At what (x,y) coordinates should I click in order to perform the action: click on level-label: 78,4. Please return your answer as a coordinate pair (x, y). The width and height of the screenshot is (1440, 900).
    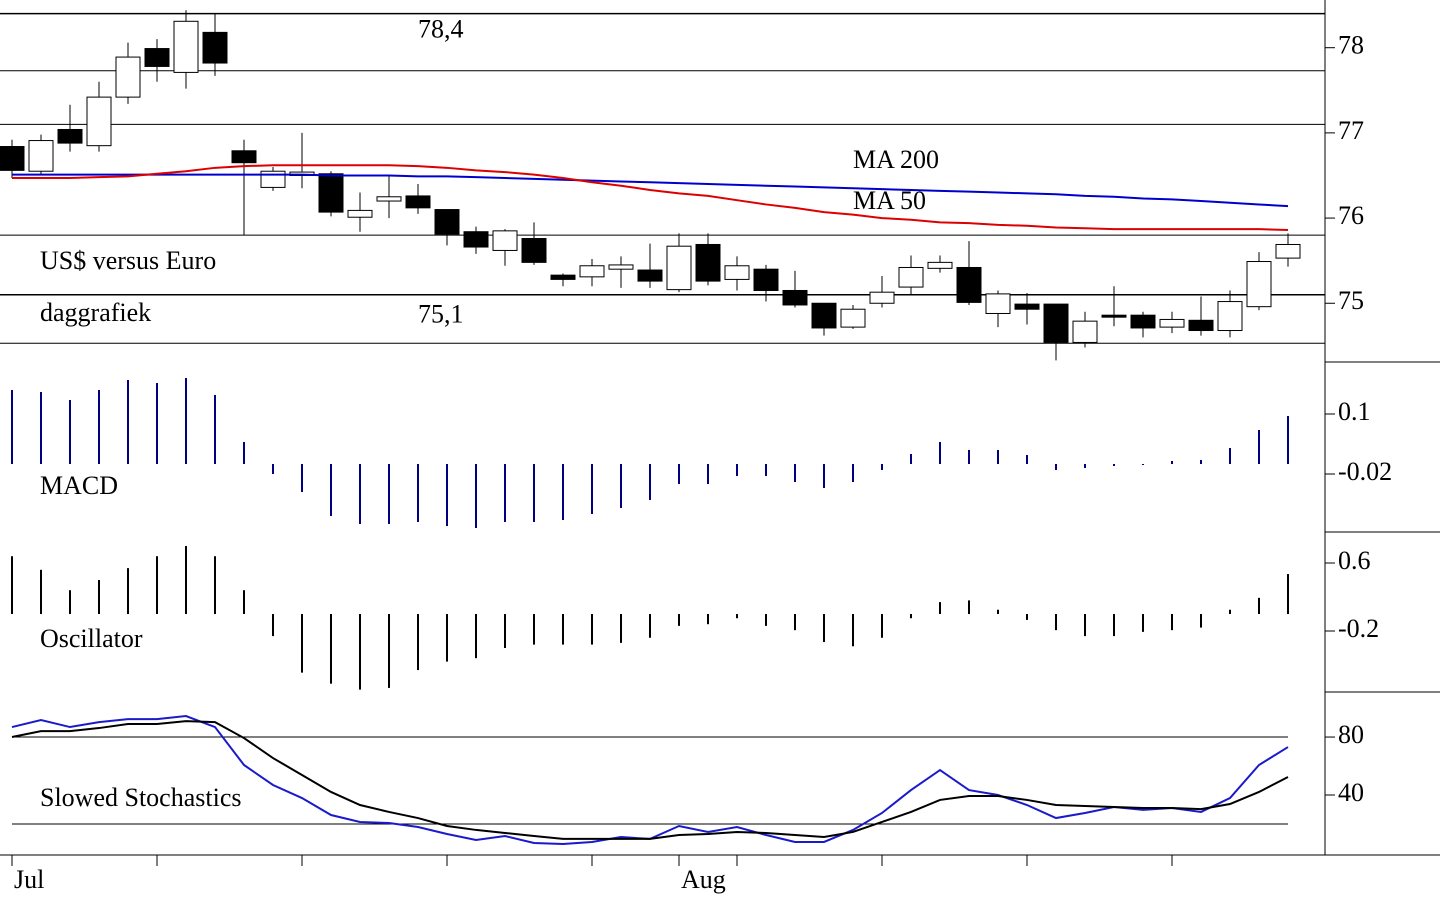
    Looking at the image, I should click on (441, 29).